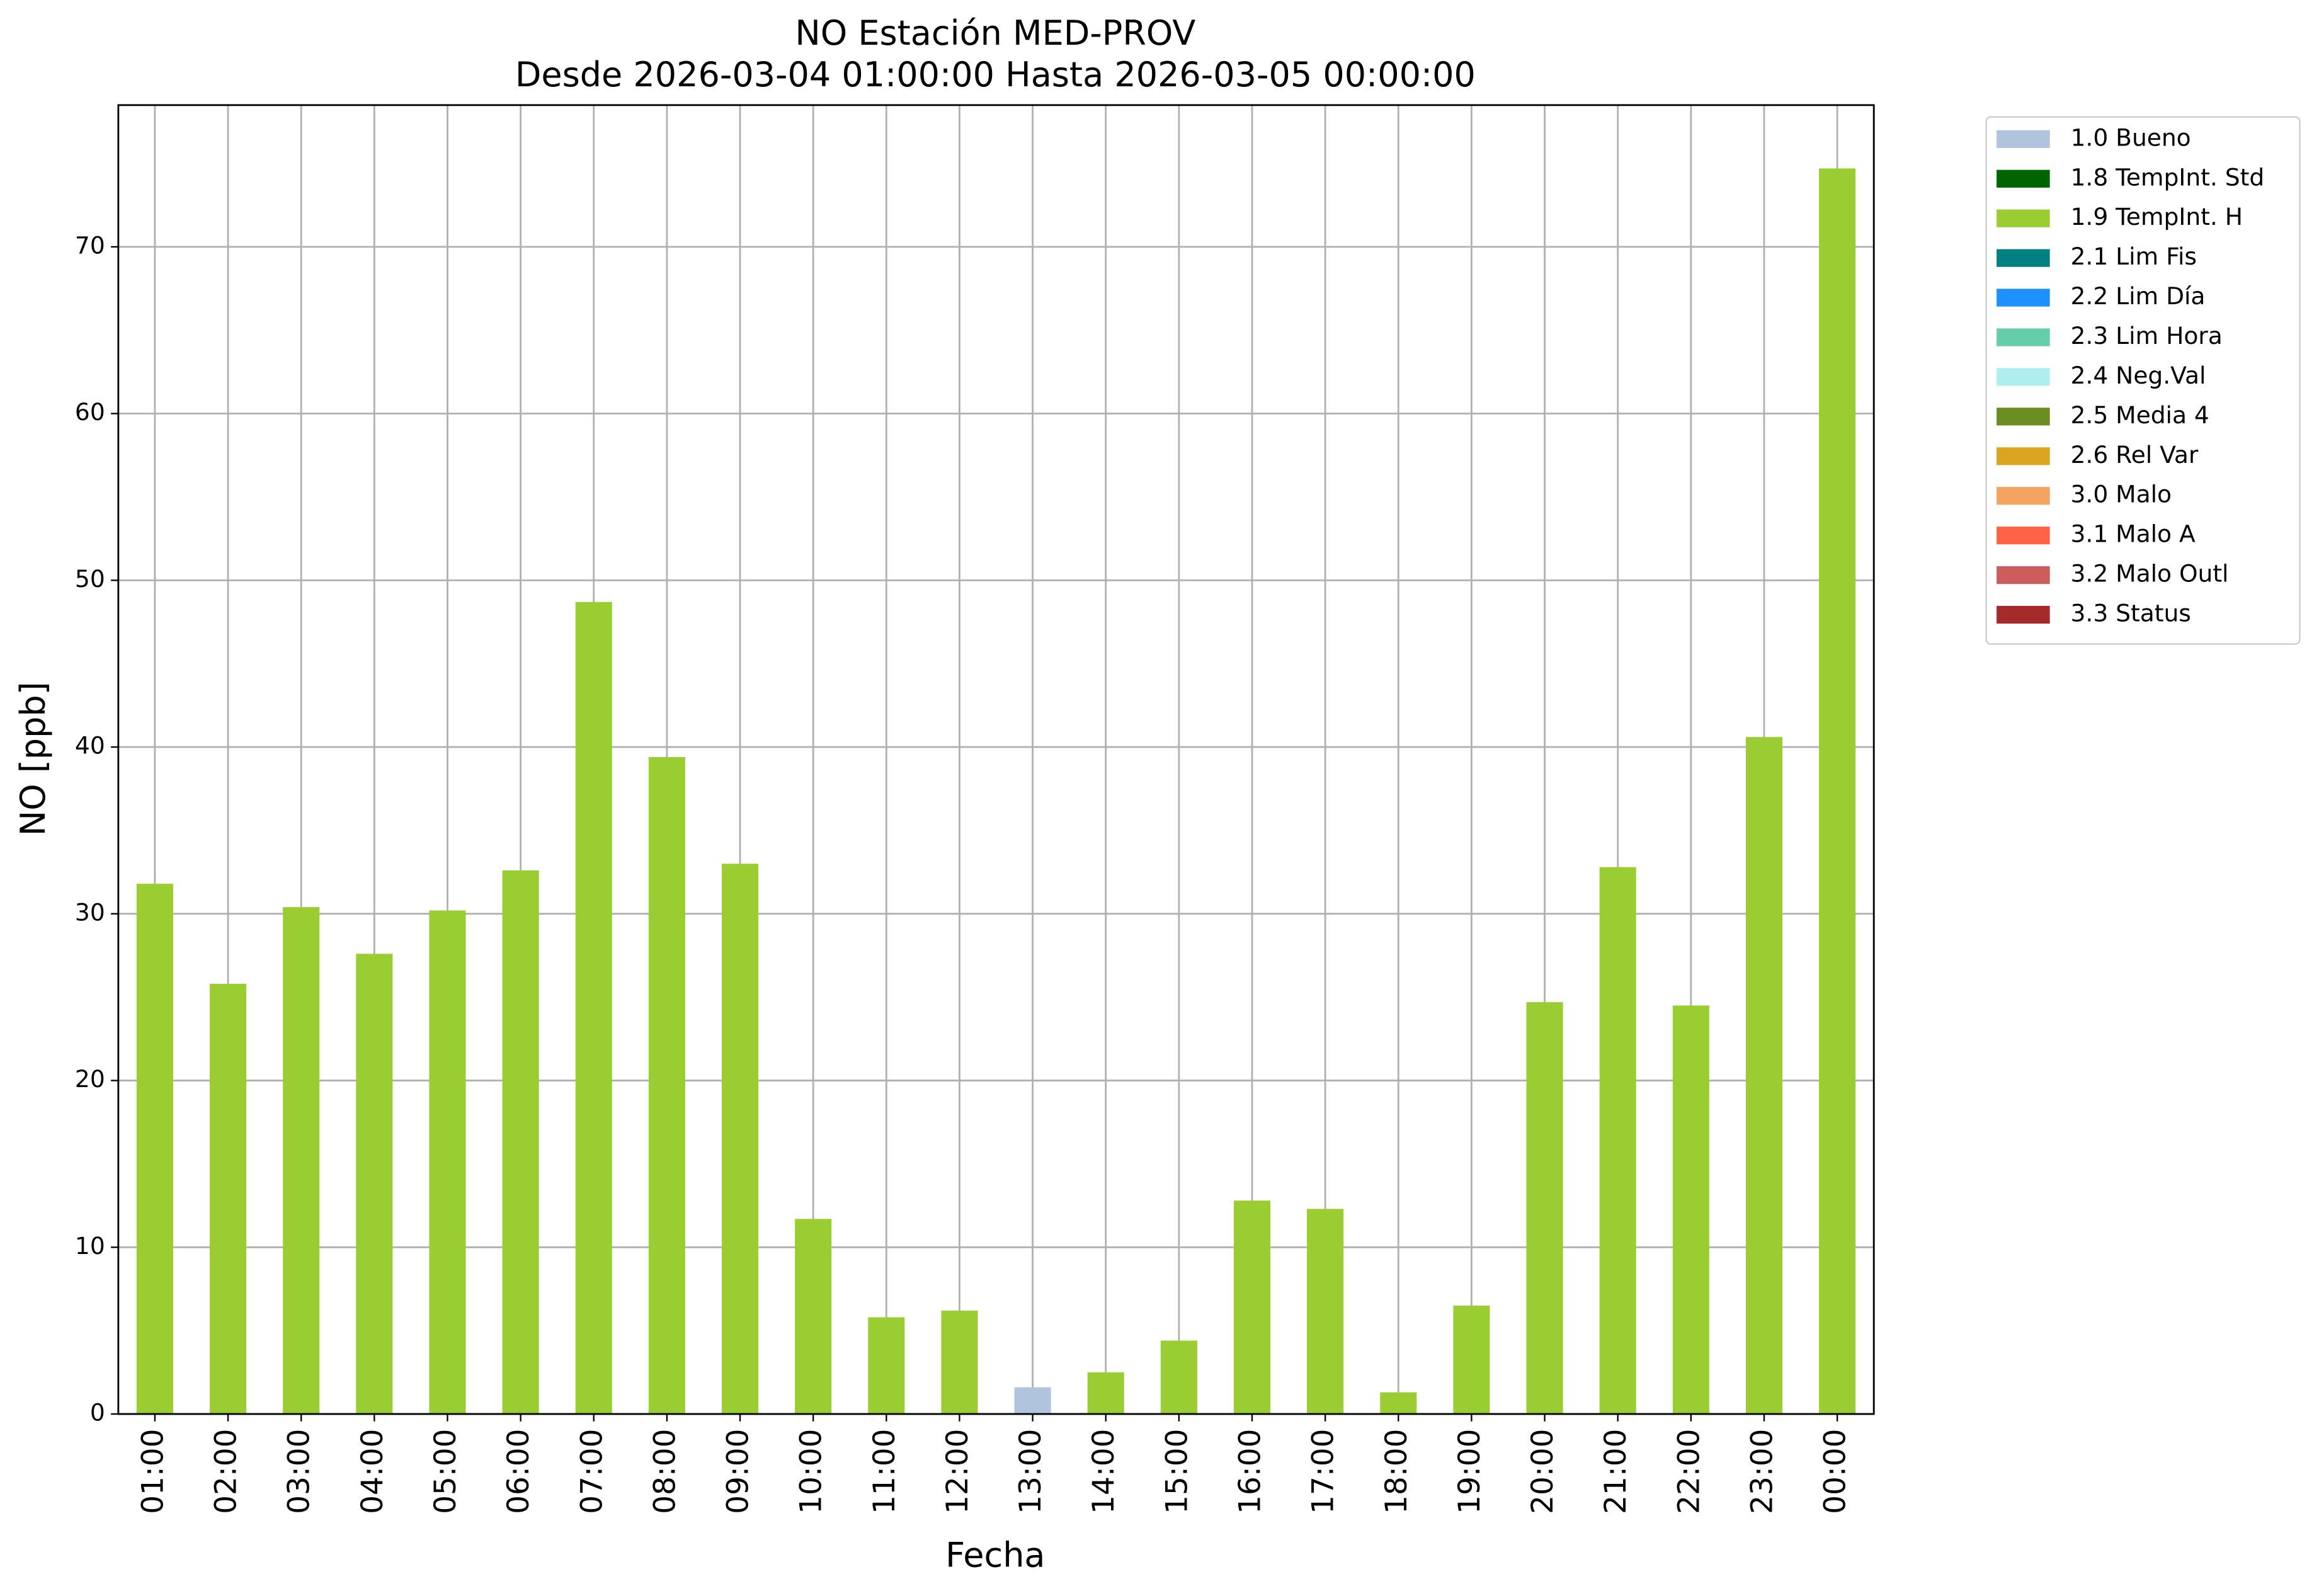  Describe the element at coordinates (1177, 1471) in the screenshot. I see `x-tick-label: 15:00` at that location.